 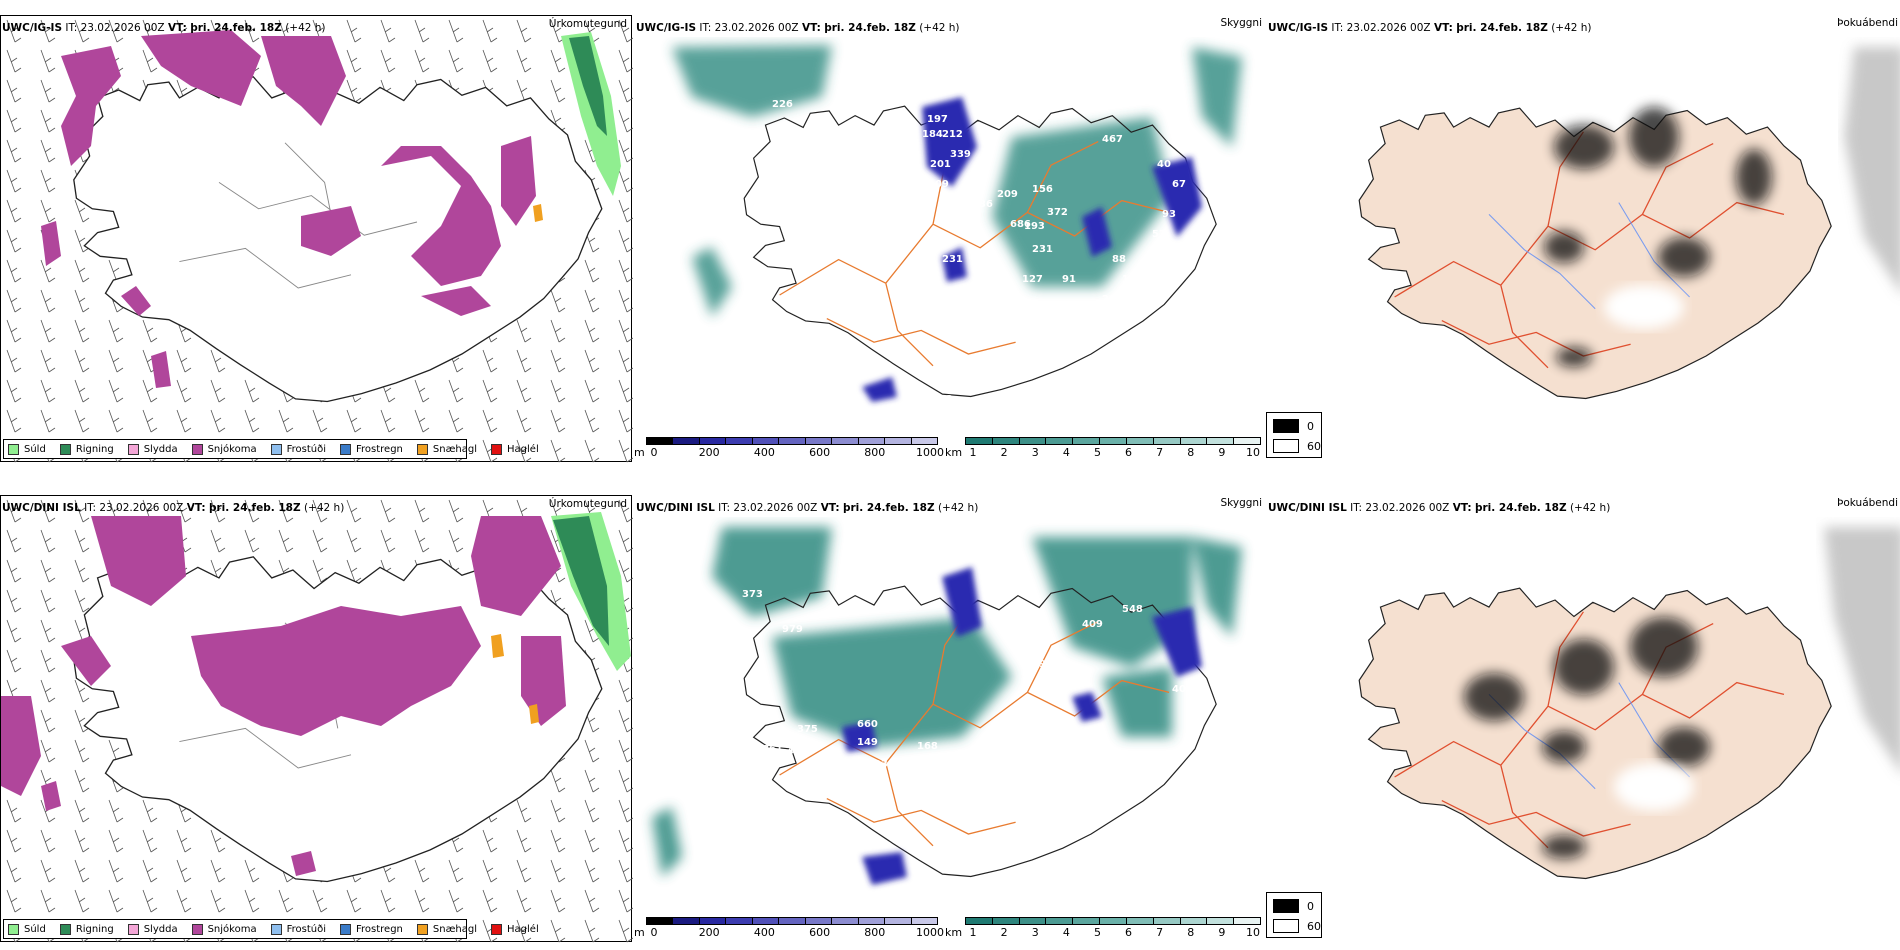 What do you see at coordinates (1020, 224) in the screenshot?
I see `ceiling-value-label: 686` at bounding box center [1020, 224].